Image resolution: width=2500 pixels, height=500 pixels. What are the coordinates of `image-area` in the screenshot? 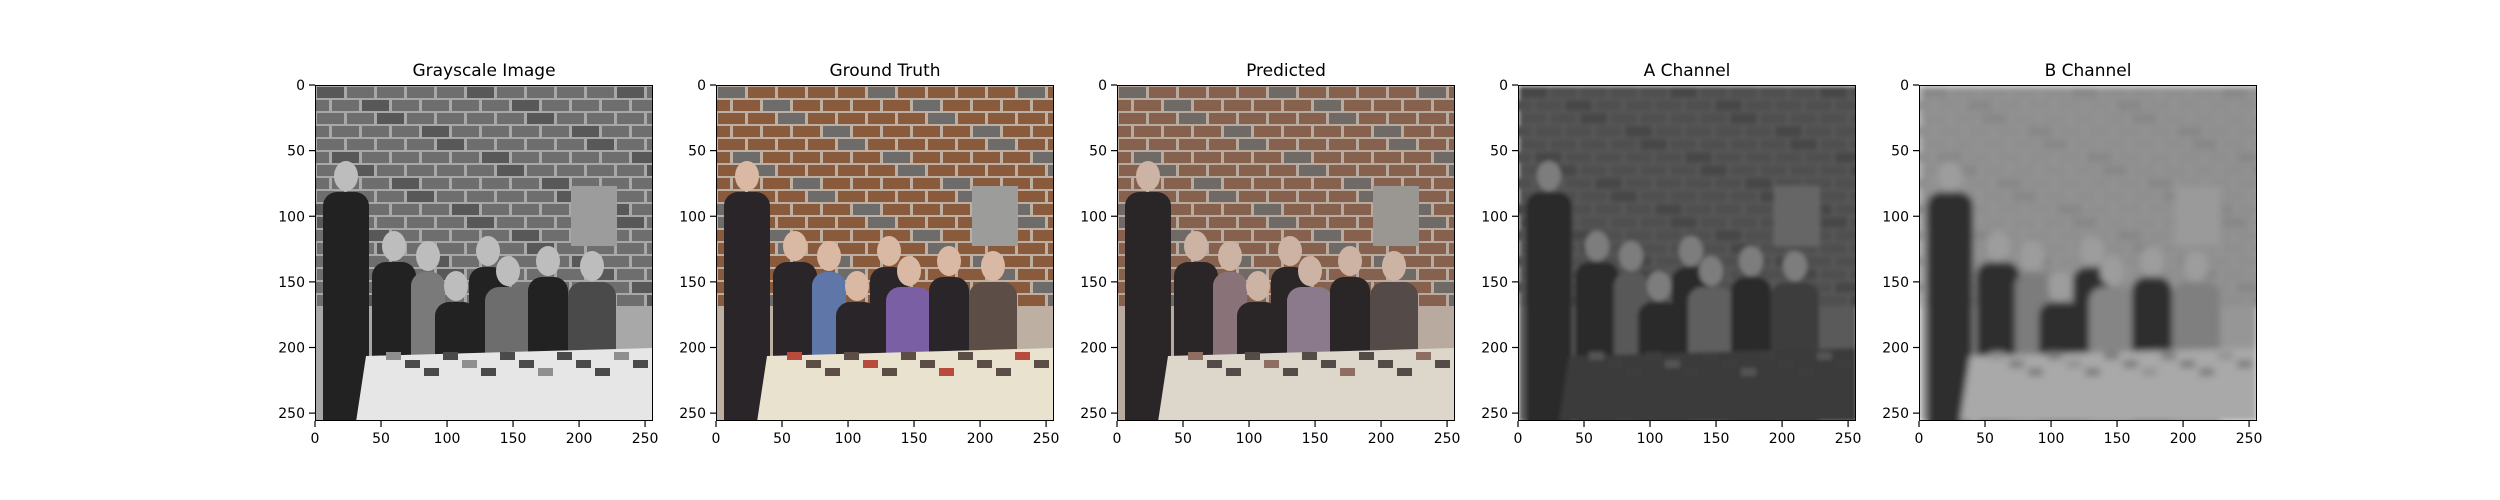 It's located at (2088, 253).